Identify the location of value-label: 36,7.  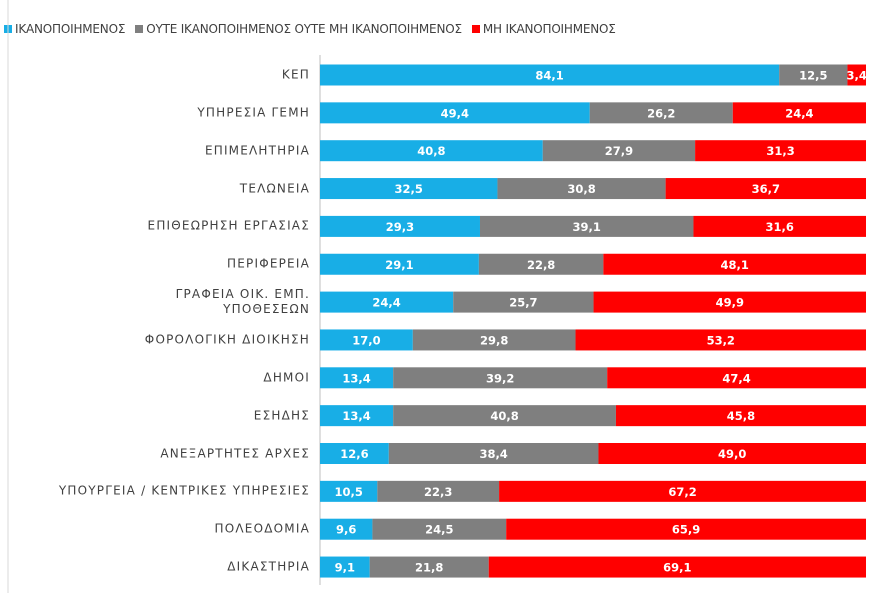
(766, 189).